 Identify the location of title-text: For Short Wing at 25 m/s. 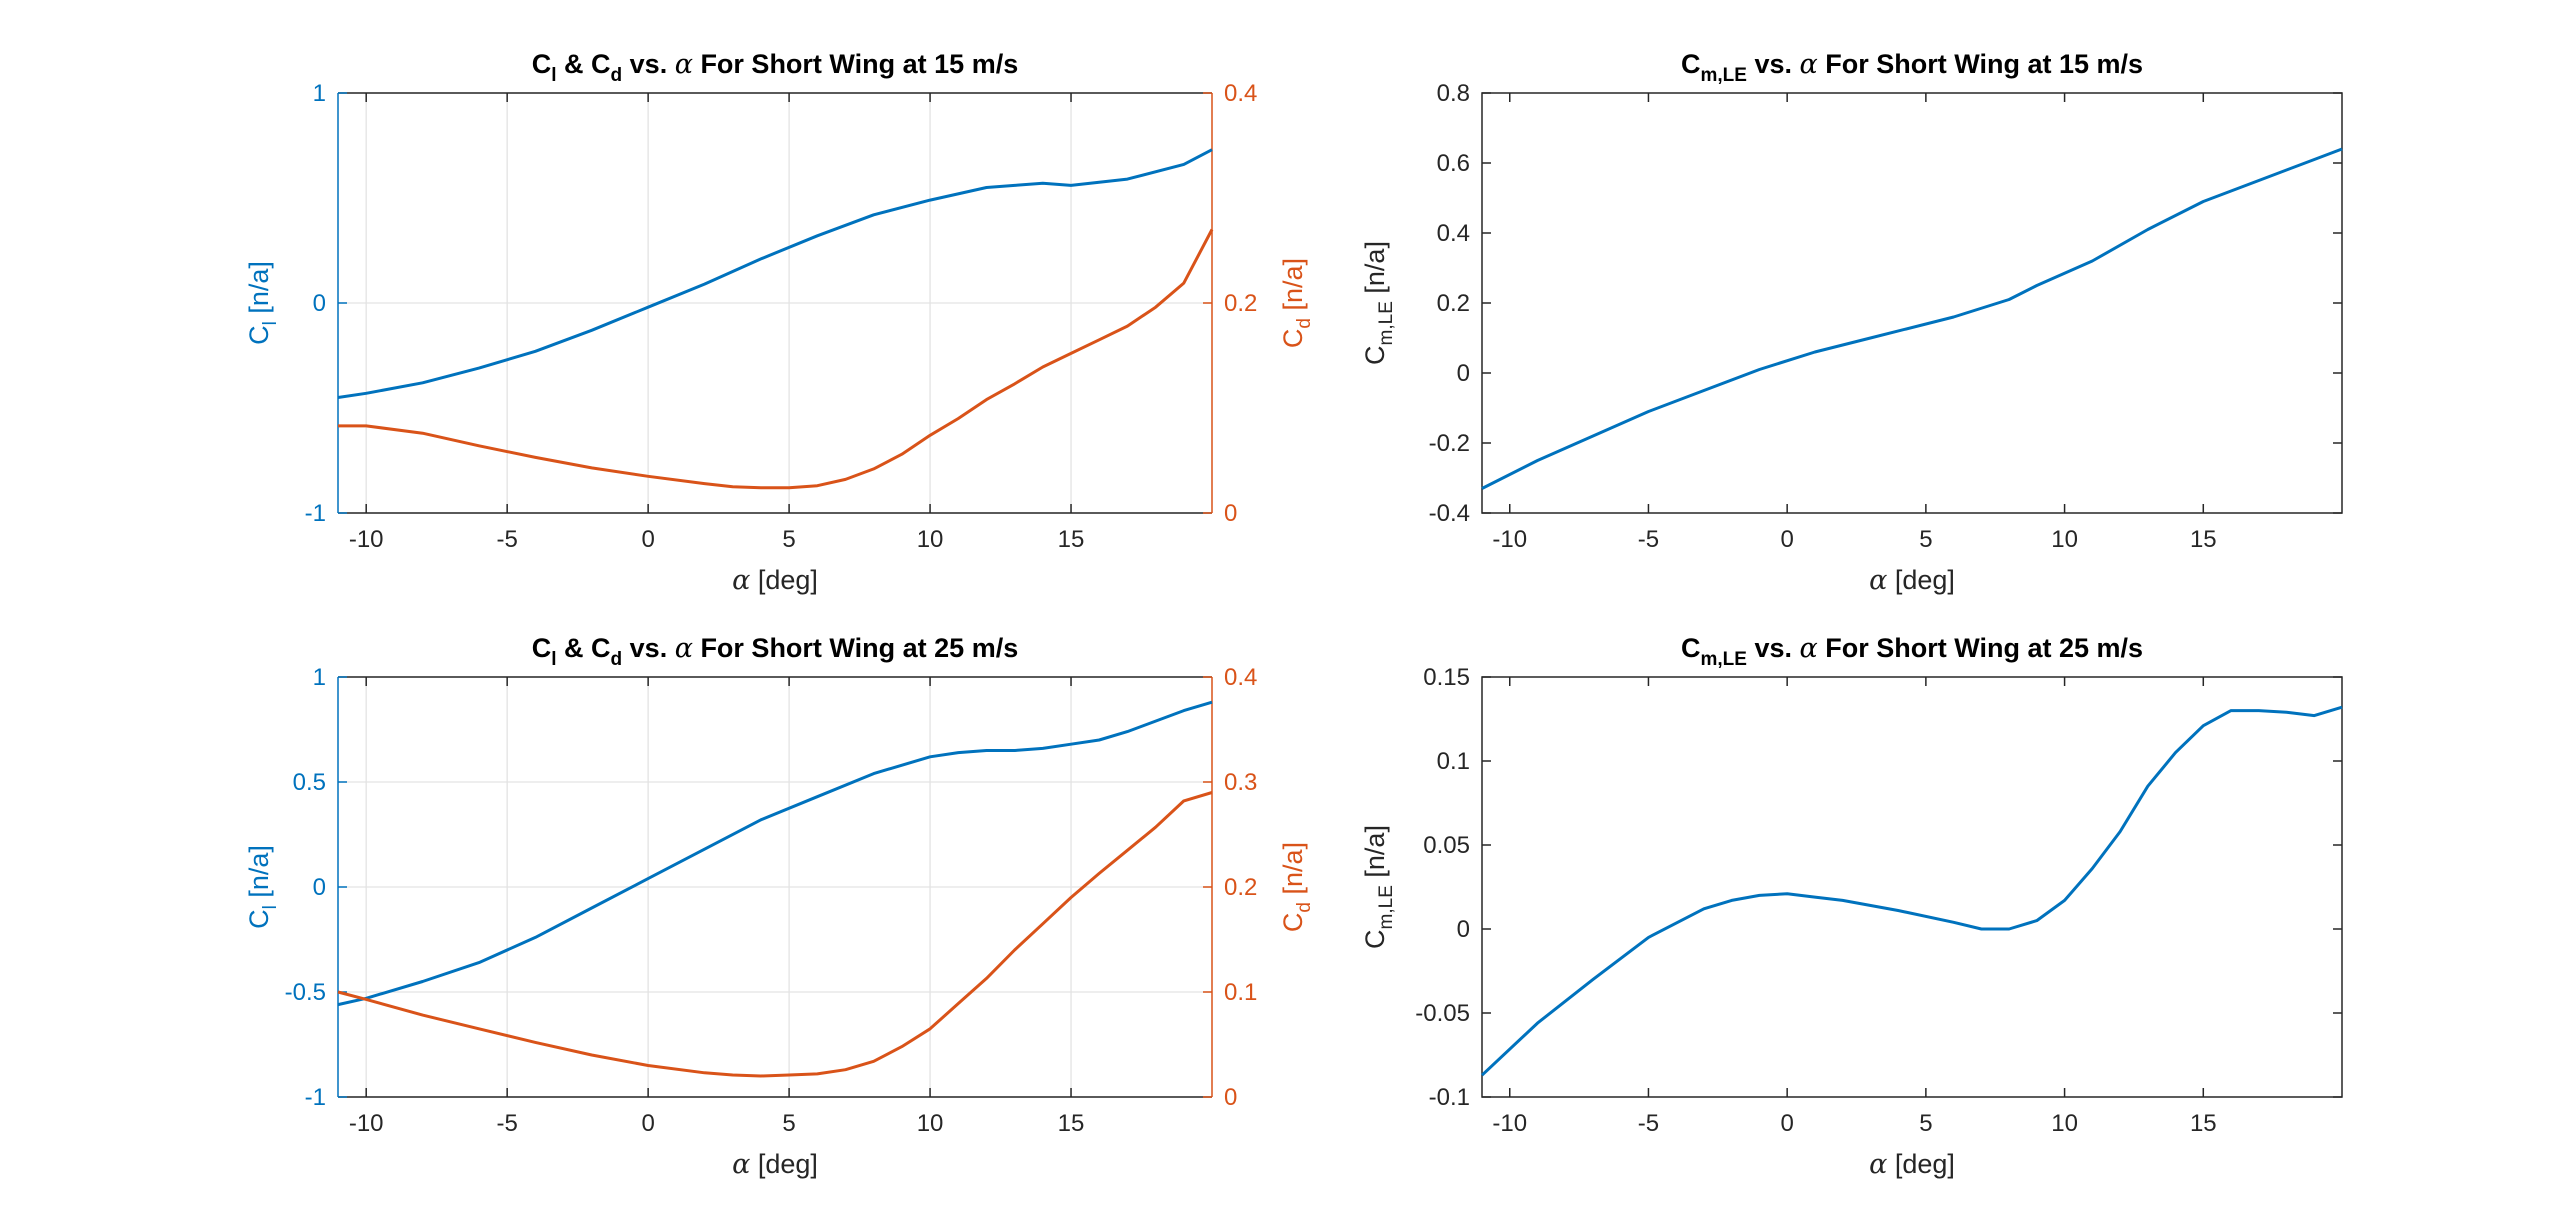
(1980, 648).